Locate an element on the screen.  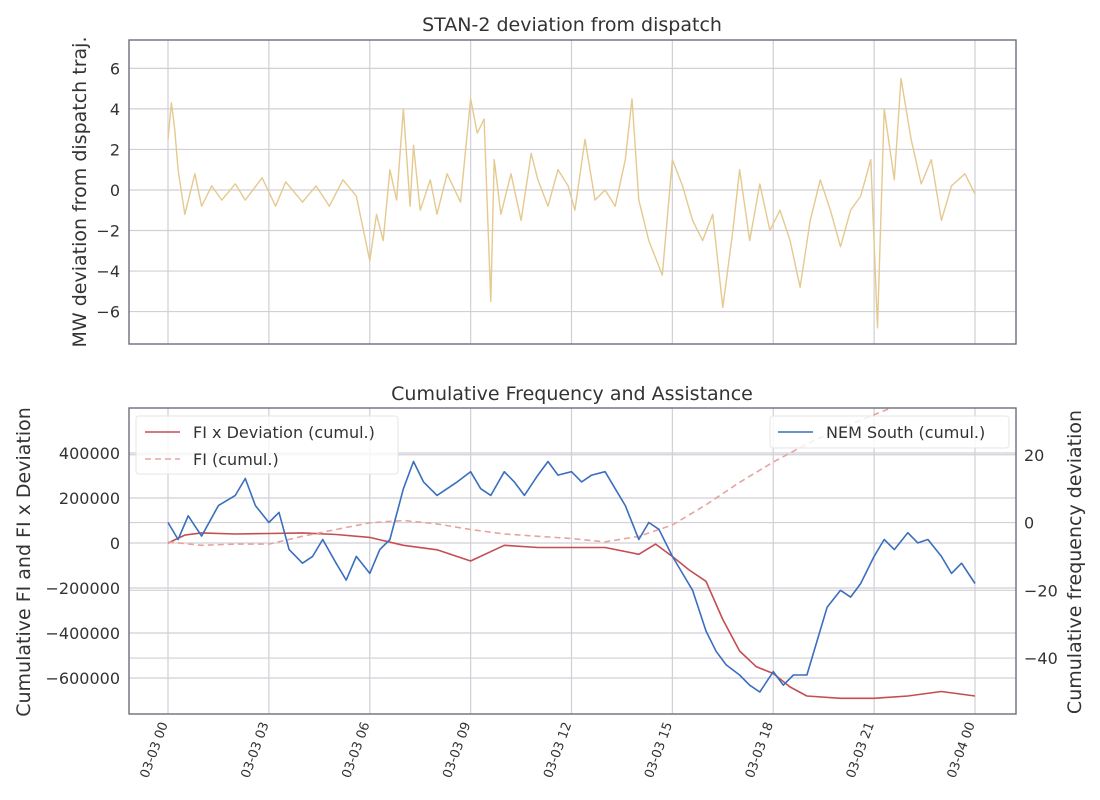
y-axis-label-top: MW deviation from dispatch traj. is located at coordinates (80, 192).